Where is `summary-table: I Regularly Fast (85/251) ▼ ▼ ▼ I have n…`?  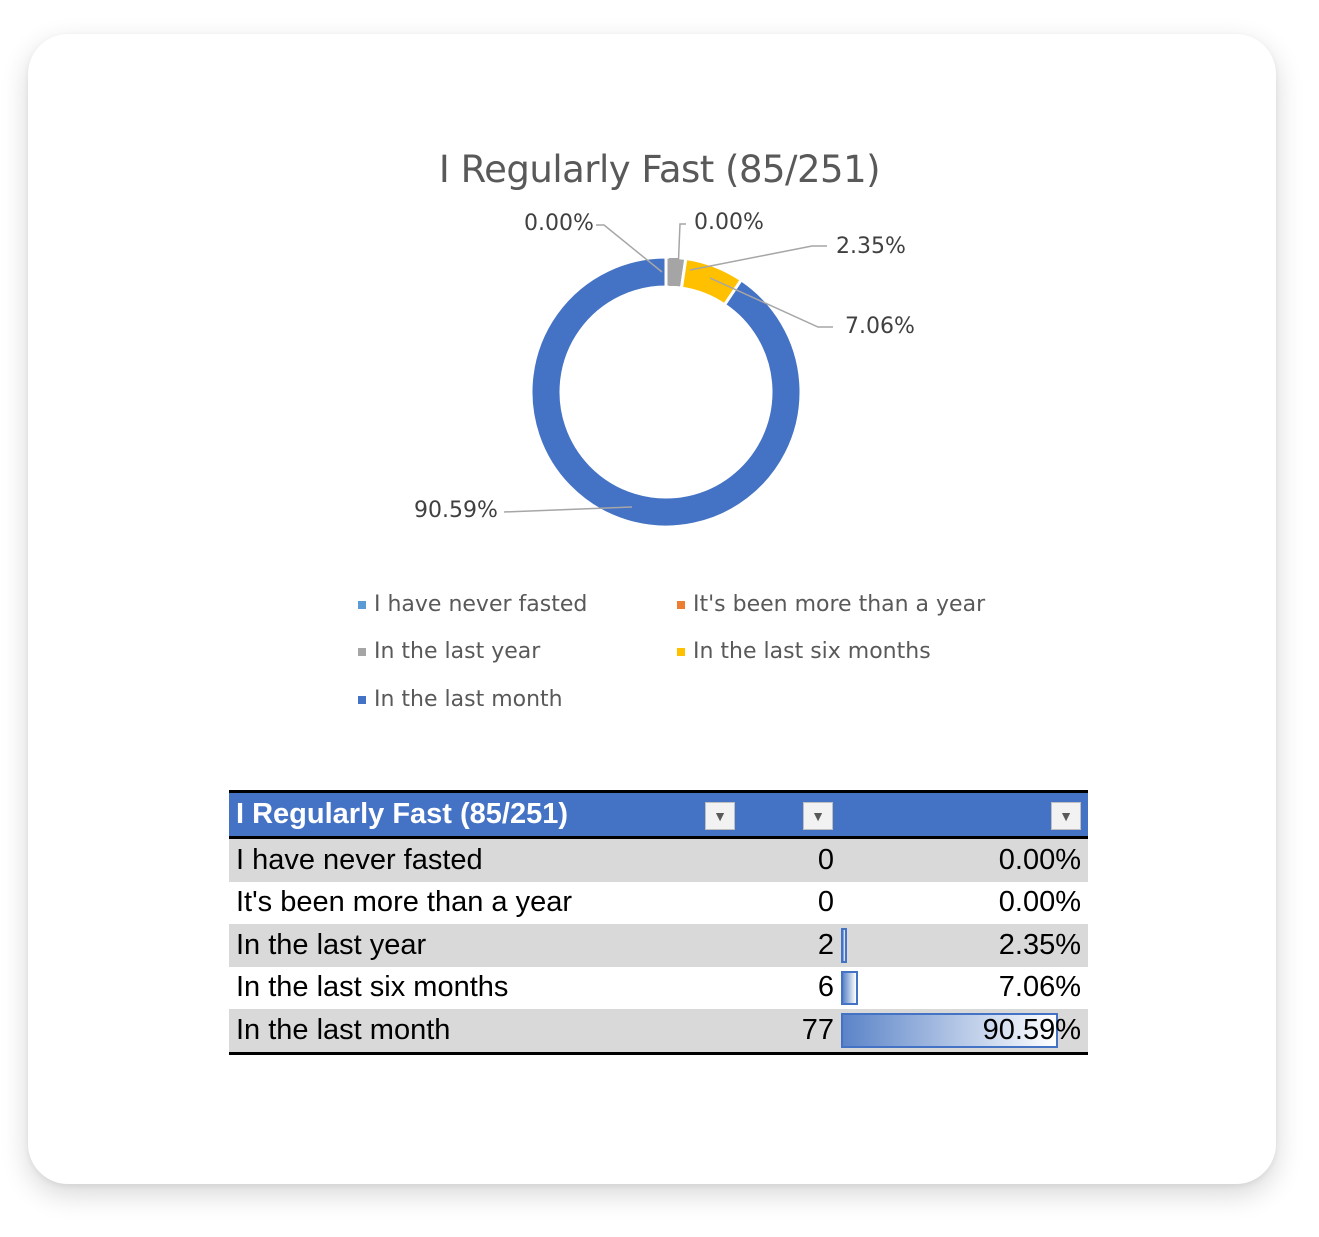
summary-table: I Regularly Fast (85/251) ▼ ▼ ▼ I have n… is located at coordinates (658, 922).